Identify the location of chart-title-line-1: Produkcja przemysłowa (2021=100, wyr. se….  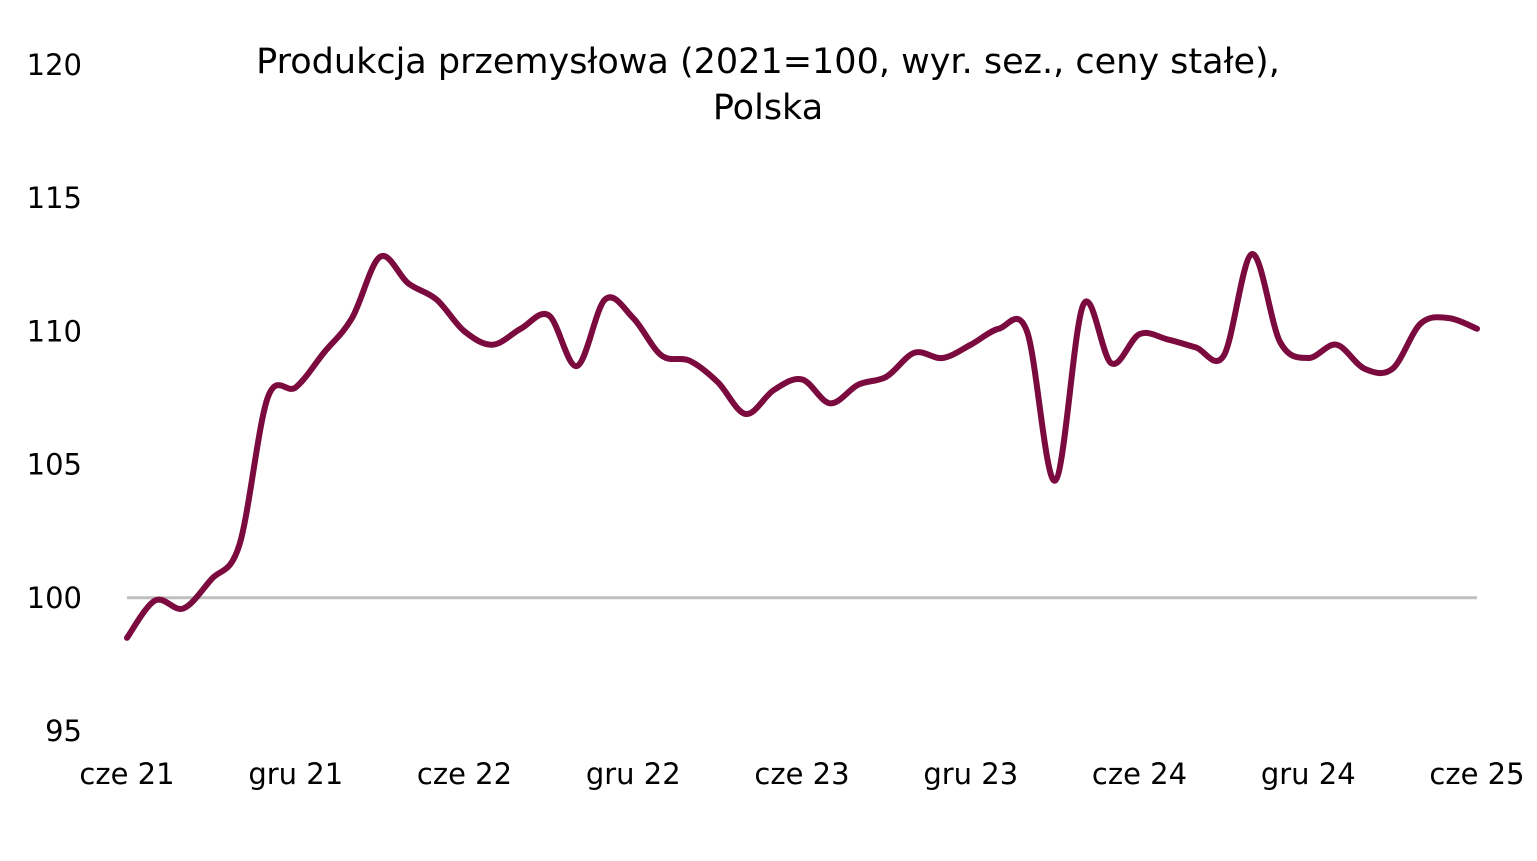
(768, 62).